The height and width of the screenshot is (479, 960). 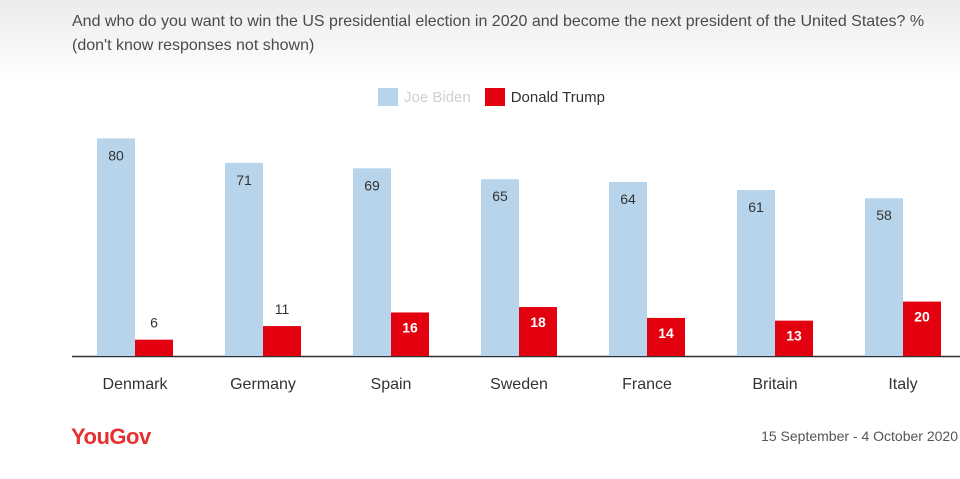 I want to click on x-tick-label-italy: Italy, so click(x=902, y=384).